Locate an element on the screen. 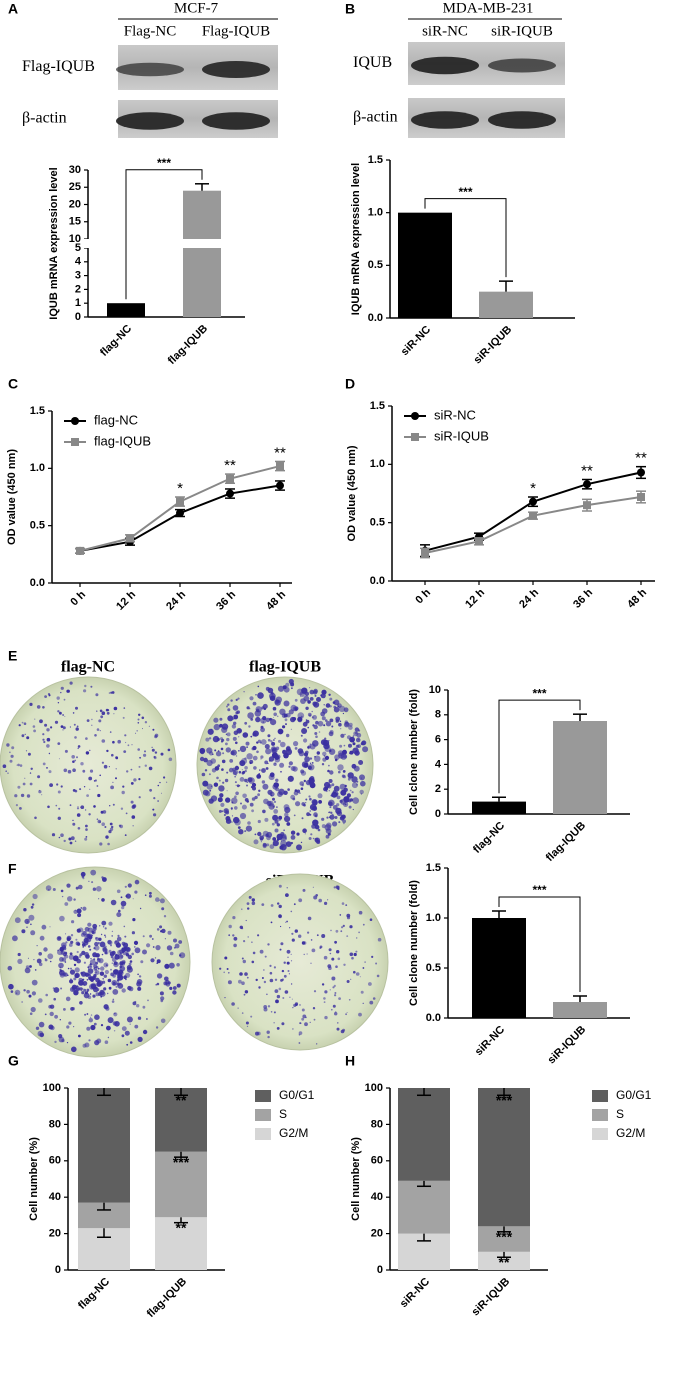  y-tick-label: 20 is located at coordinates (75, 204).